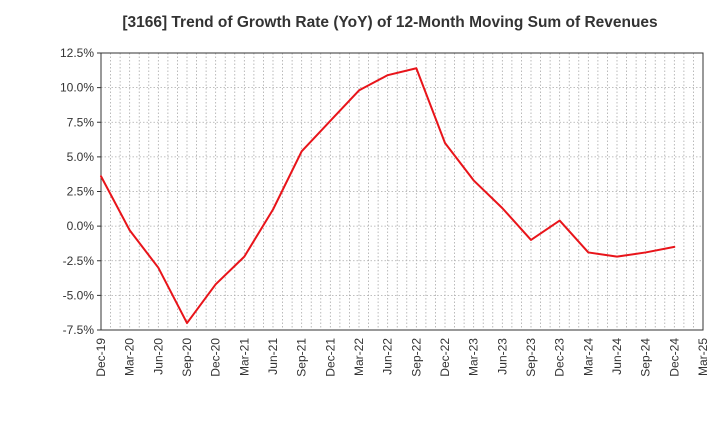  Describe the element at coordinates (646, 357) in the screenshot. I see `x-tick-label: Sep-24` at that location.